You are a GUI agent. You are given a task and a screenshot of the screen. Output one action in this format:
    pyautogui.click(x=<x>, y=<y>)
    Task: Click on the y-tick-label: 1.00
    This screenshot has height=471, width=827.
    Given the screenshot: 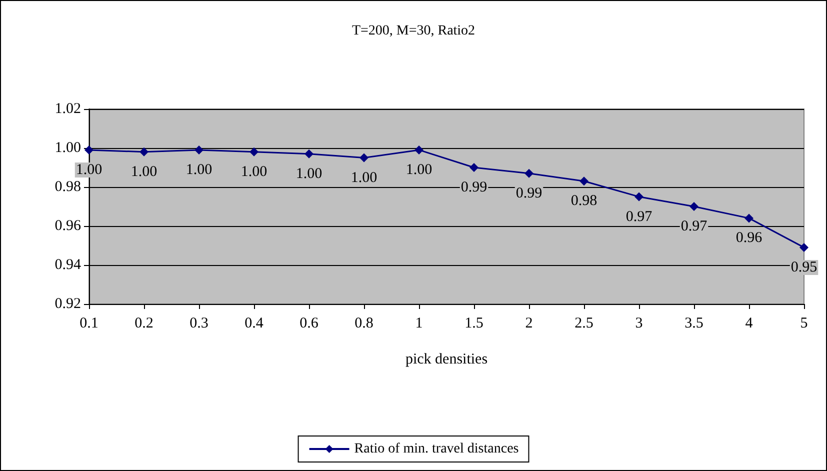 What is the action you would take?
    pyautogui.click(x=67, y=148)
    